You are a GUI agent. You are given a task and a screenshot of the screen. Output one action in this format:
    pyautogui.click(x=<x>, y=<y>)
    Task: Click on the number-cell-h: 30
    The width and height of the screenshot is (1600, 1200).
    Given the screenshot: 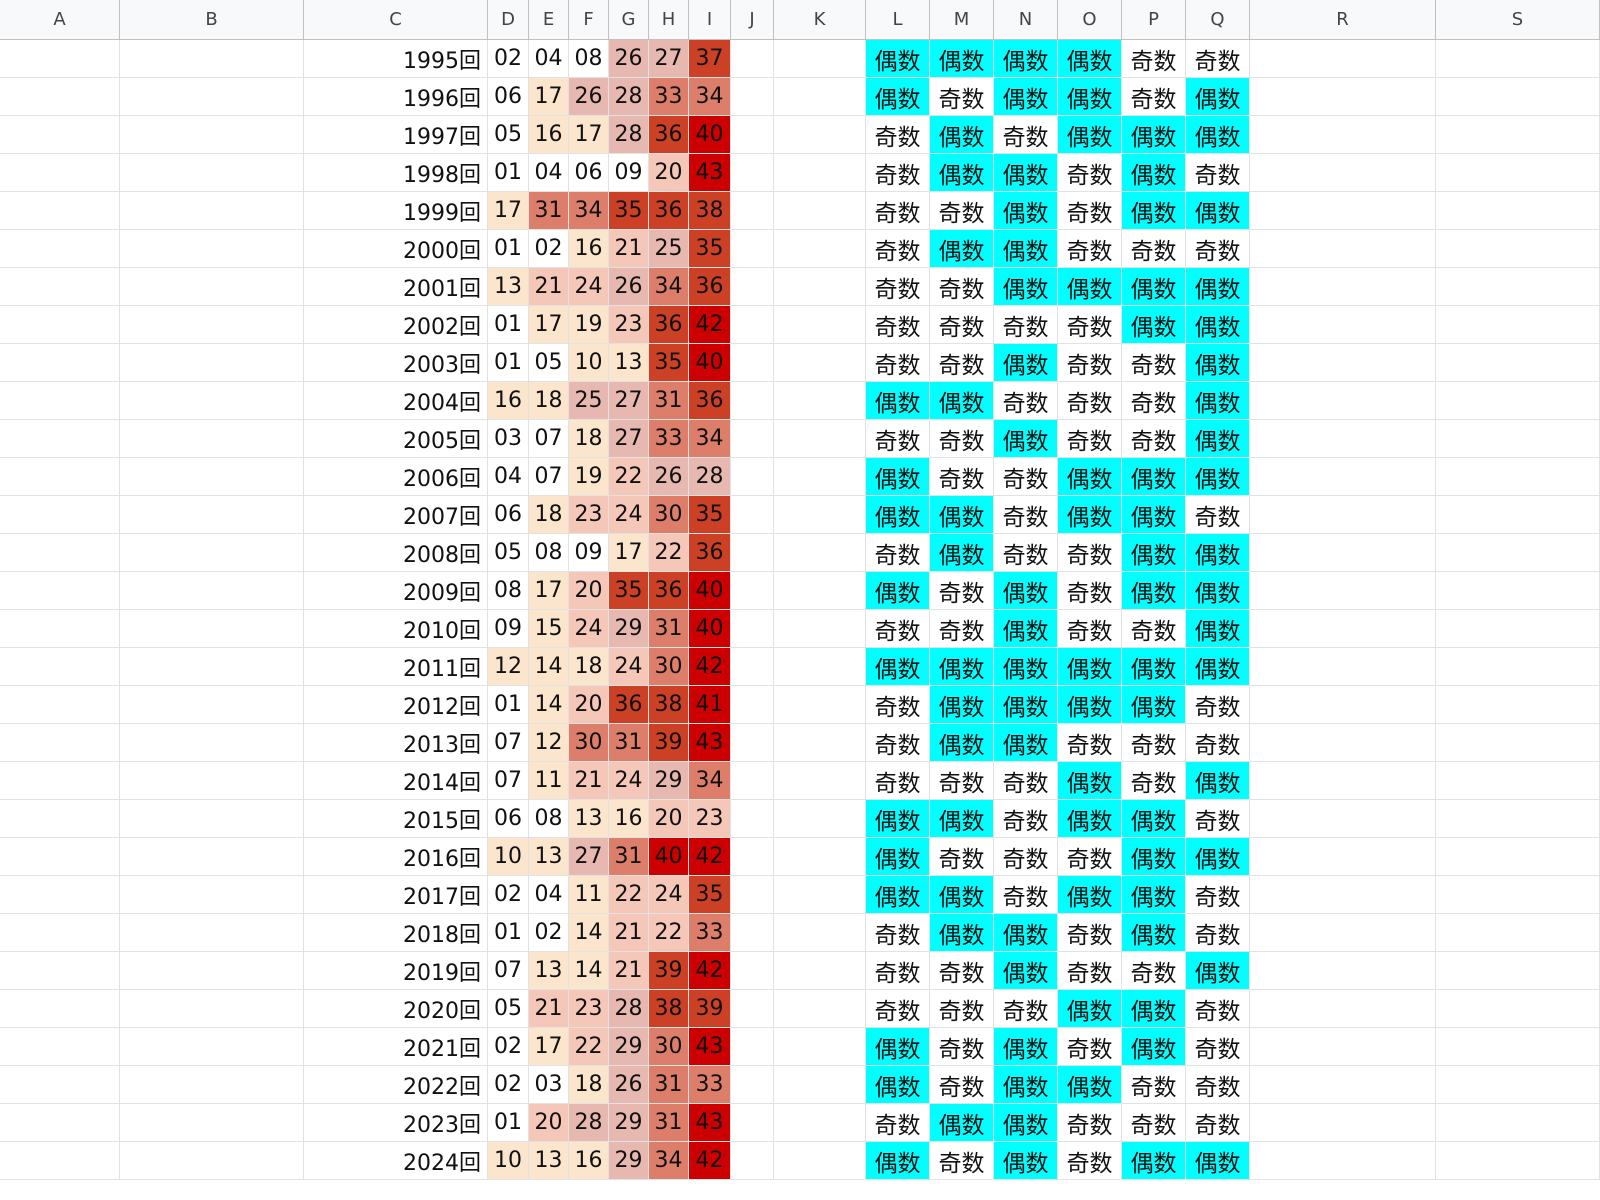 What is the action you would take?
    pyautogui.click(x=669, y=1047)
    